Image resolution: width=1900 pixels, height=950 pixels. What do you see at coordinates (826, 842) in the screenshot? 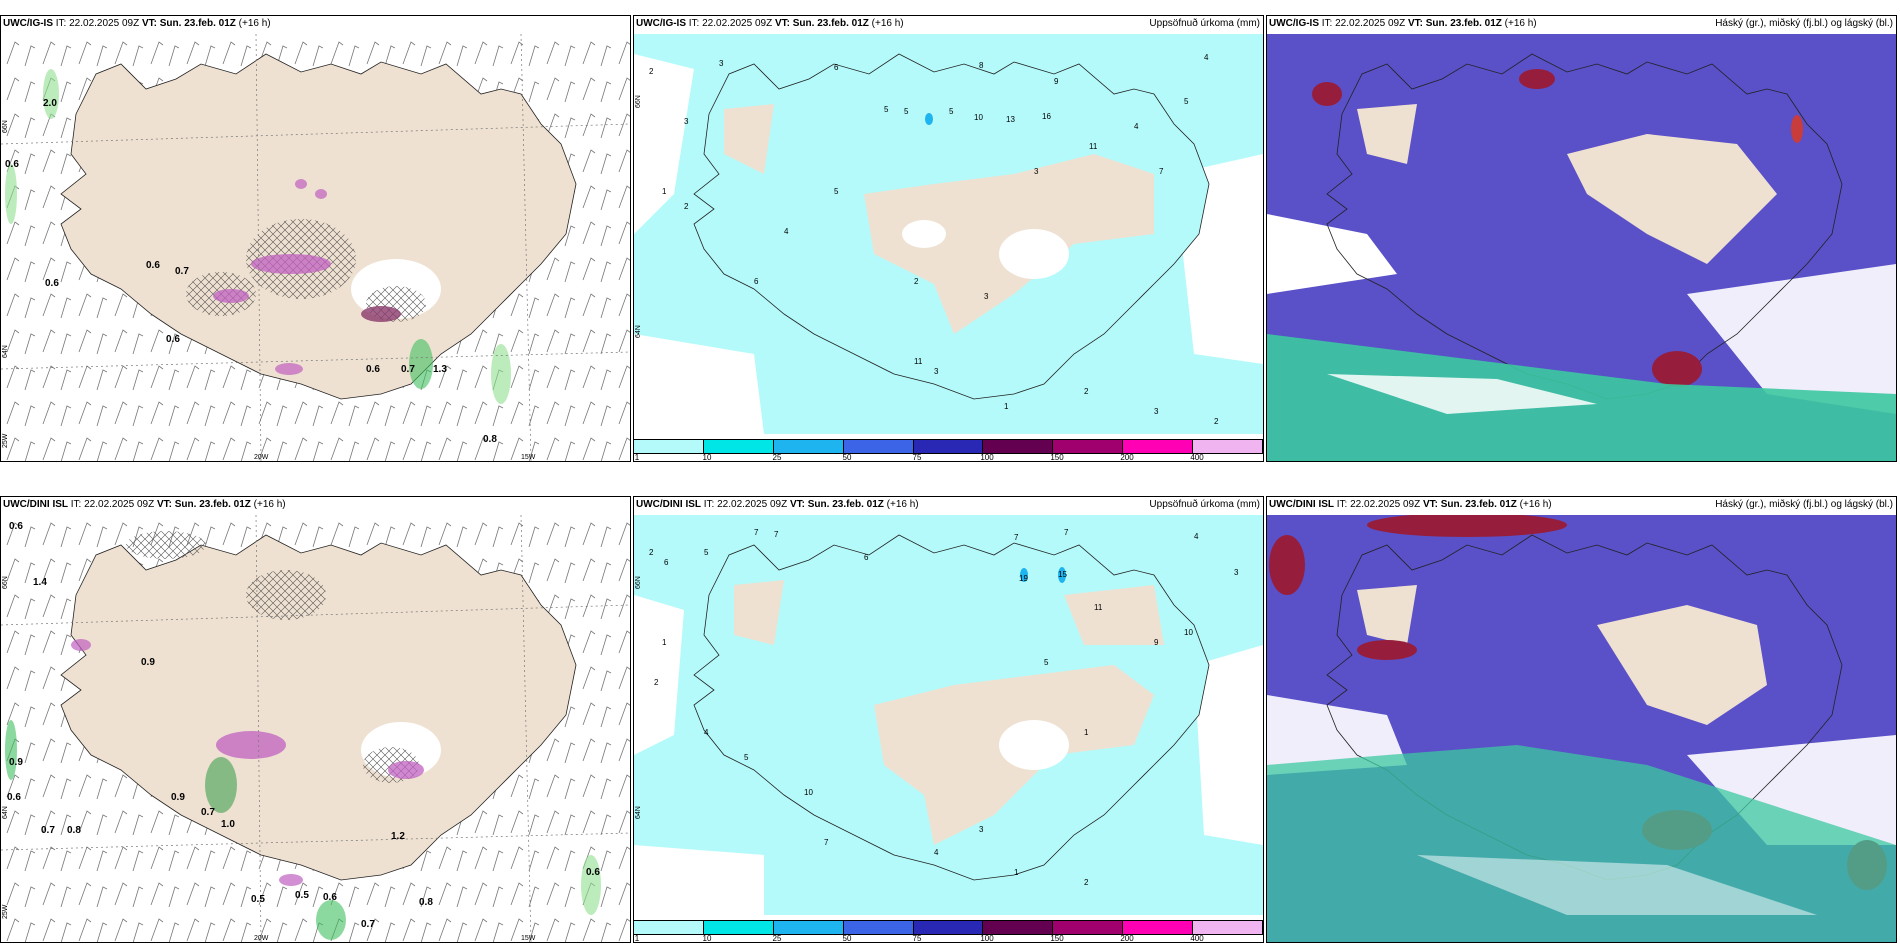
I see `precip-value: 7` at bounding box center [826, 842].